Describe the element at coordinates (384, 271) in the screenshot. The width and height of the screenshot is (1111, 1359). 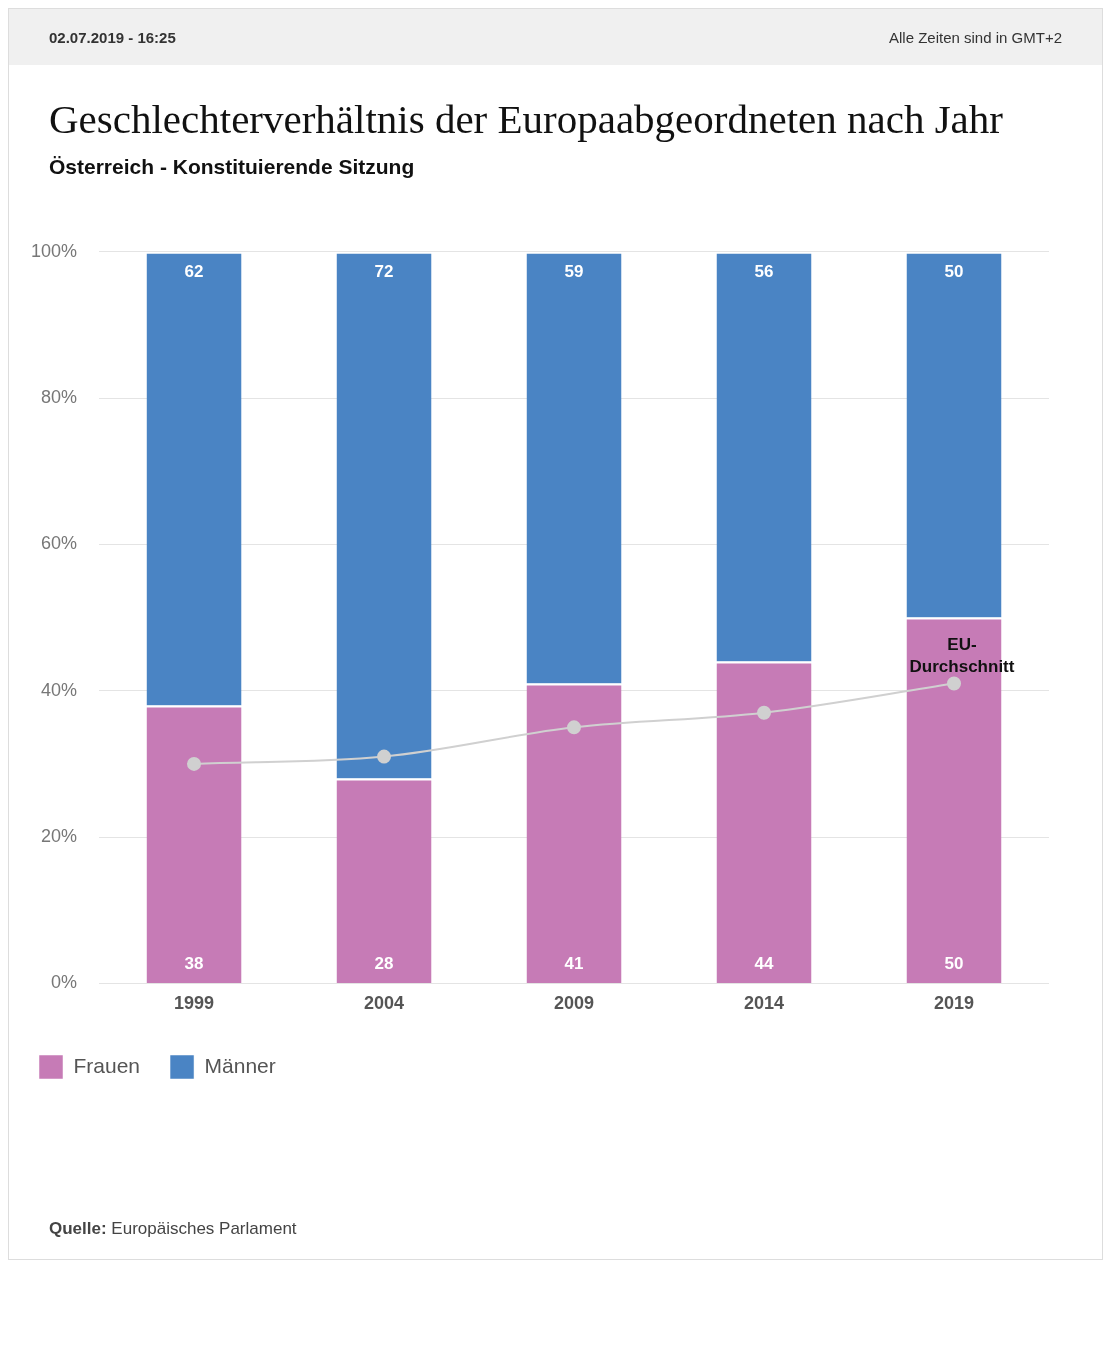
I see `data-label: 72` at that location.